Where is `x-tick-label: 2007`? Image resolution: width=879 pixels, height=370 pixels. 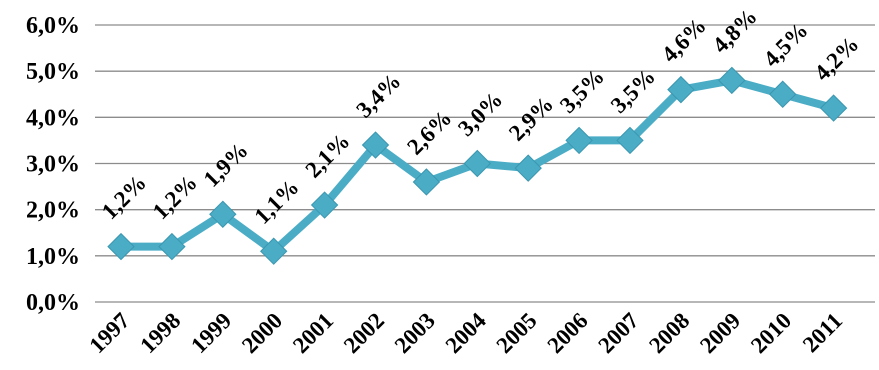
x-tick-label: 2007 is located at coordinates (618, 333).